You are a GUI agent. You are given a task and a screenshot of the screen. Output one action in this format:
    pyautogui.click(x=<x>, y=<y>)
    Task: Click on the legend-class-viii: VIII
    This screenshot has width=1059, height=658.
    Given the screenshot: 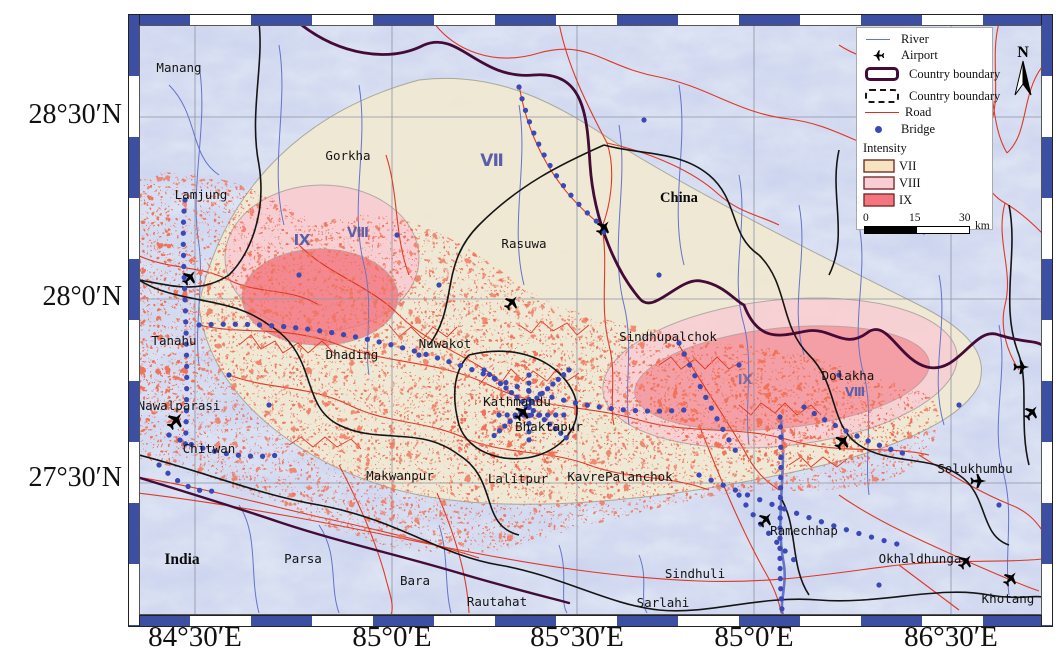 What is the action you would take?
    pyautogui.click(x=927, y=183)
    